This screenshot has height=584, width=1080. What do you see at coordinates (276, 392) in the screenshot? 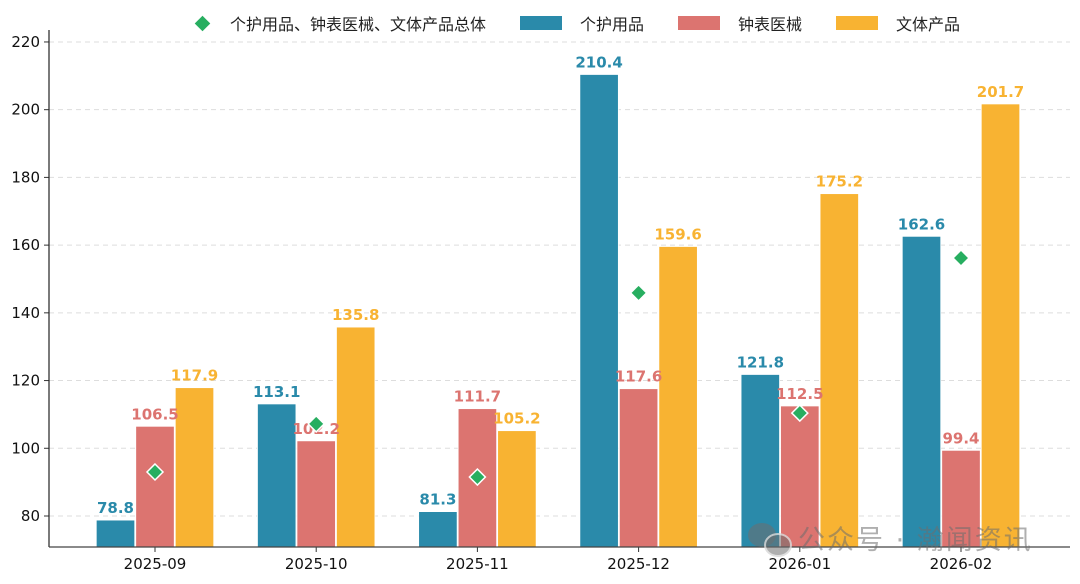
I see `data-label: 113.1` at bounding box center [276, 392].